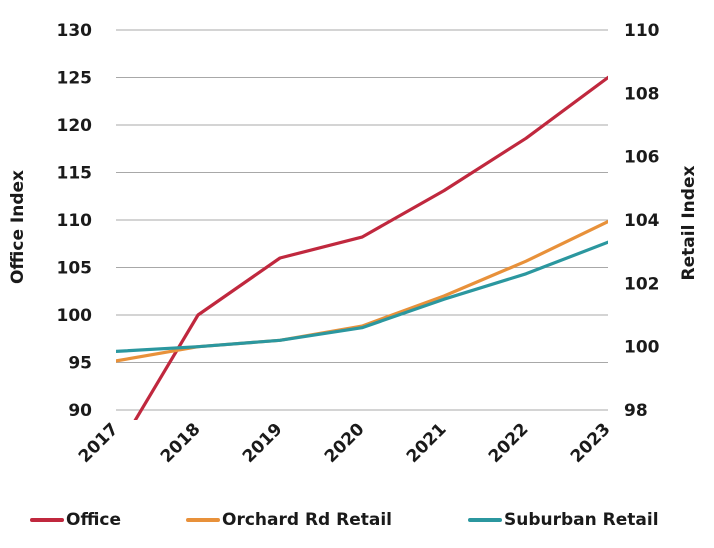 The image size is (714, 548). What do you see at coordinates (642, 284) in the screenshot?
I see `y-tick-right-102: 102` at bounding box center [642, 284].